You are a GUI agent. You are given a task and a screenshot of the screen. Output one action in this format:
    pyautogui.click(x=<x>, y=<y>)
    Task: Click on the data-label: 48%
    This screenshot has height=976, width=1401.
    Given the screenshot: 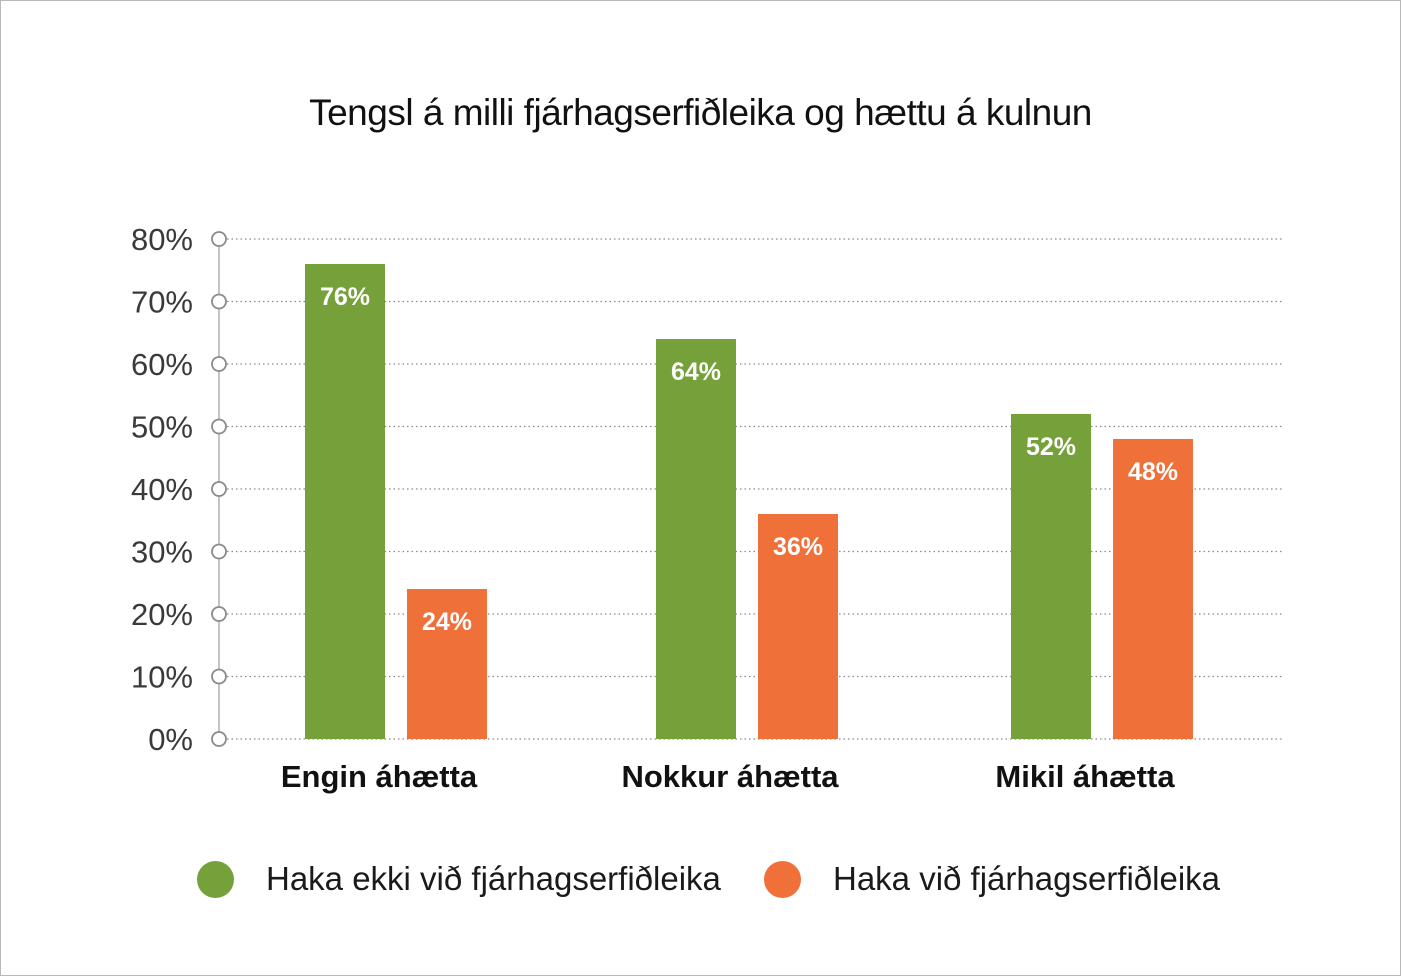 What is the action you would take?
    pyautogui.click(x=1153, y=472)
    